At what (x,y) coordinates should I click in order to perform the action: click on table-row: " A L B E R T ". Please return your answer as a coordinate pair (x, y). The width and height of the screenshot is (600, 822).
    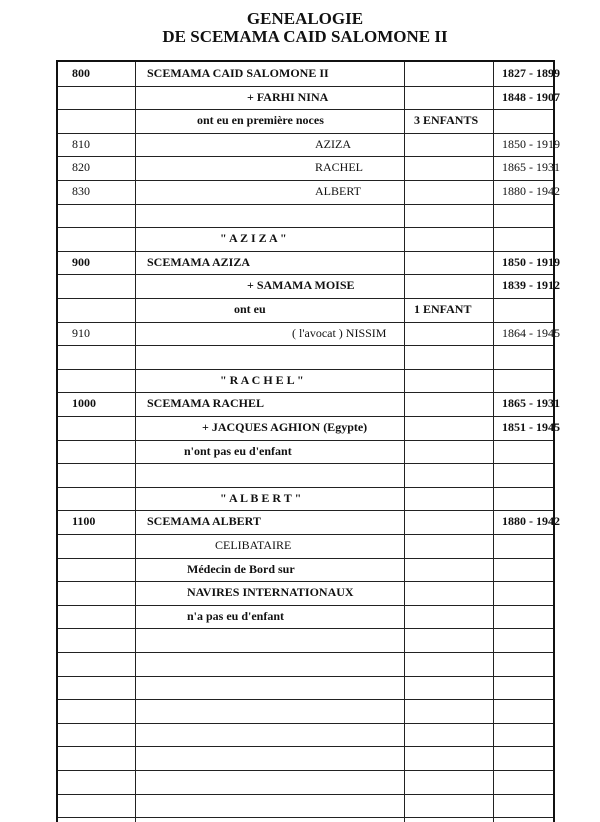
    Looking at the image, I should click on (305, 499).